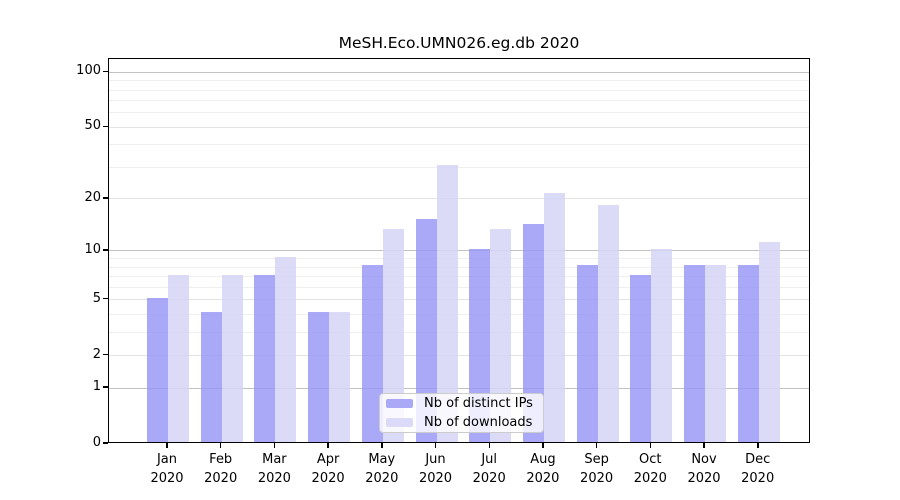  I want to click on x-tick-label-month: Mar, so click(274, 459).